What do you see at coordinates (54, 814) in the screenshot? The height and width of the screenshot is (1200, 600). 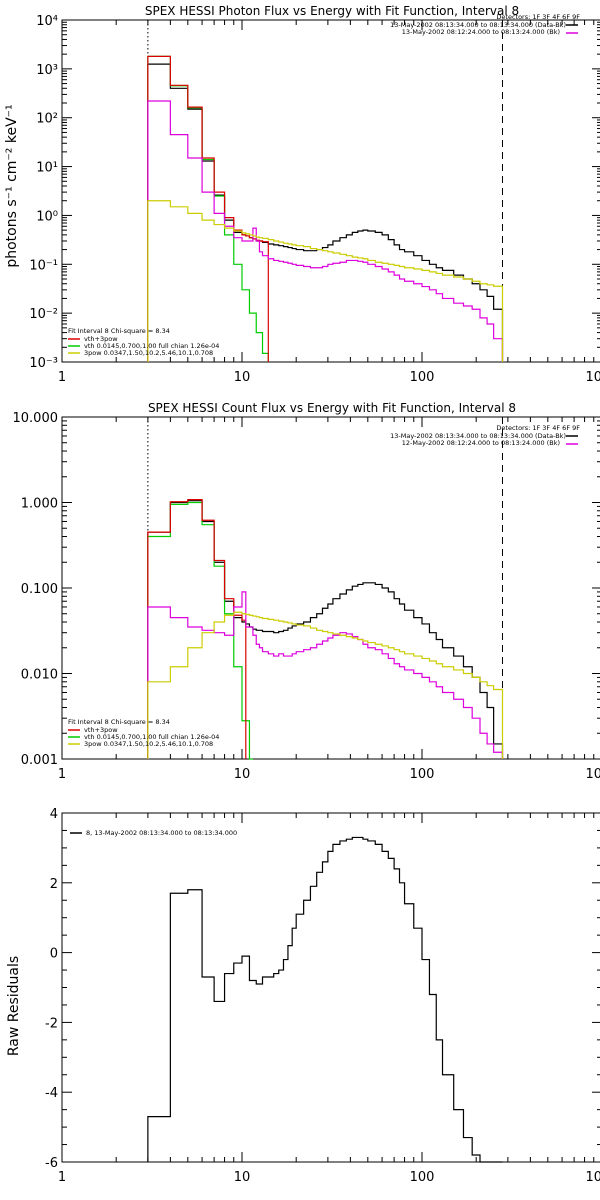 I see `residuals-y-tick-label: 4` at bounding box center [54, 814].